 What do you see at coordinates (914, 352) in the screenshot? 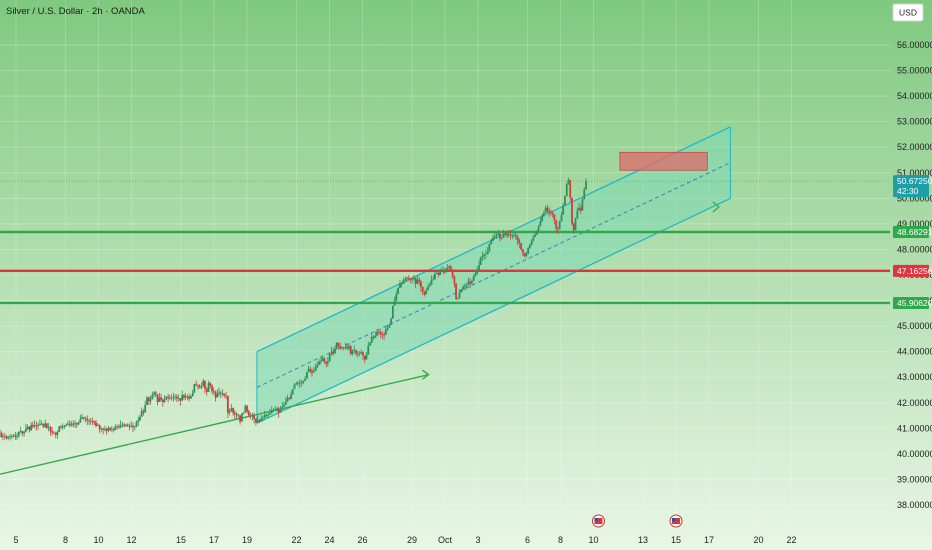
I see `price-tick-label: 44.00000` at bounding box center [914, 352].